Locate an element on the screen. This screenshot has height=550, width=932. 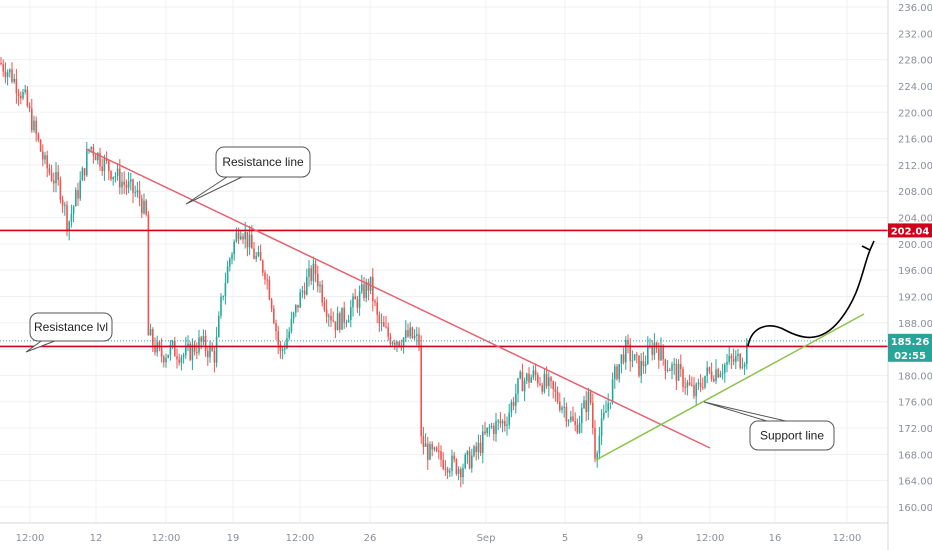
support-line-callout: Support line is located at coordinates (769, 426).